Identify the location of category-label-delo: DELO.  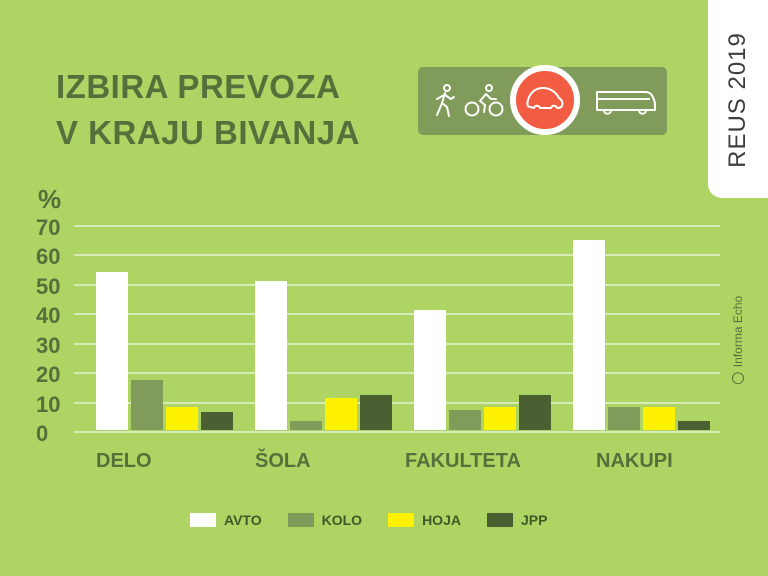
(124, 461).